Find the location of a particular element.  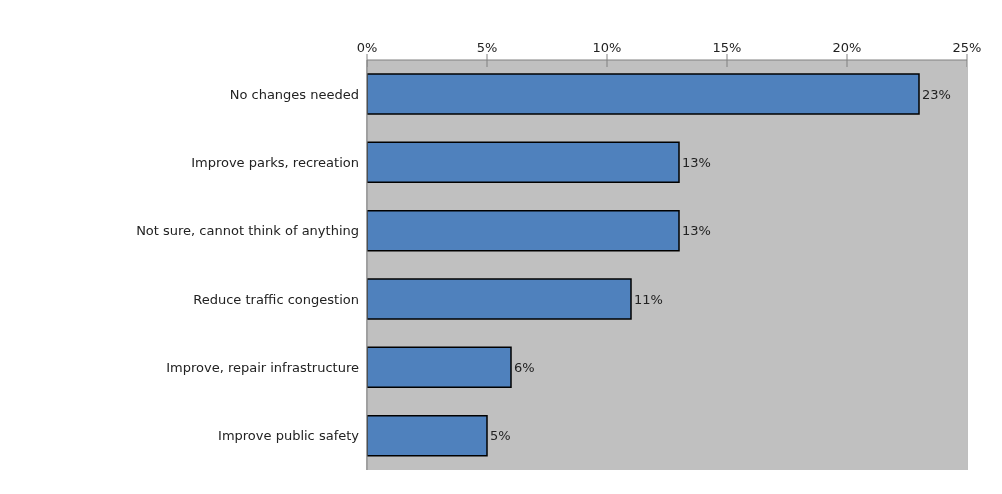

x-tick-label: 10% is located at coordinates (607, 47).